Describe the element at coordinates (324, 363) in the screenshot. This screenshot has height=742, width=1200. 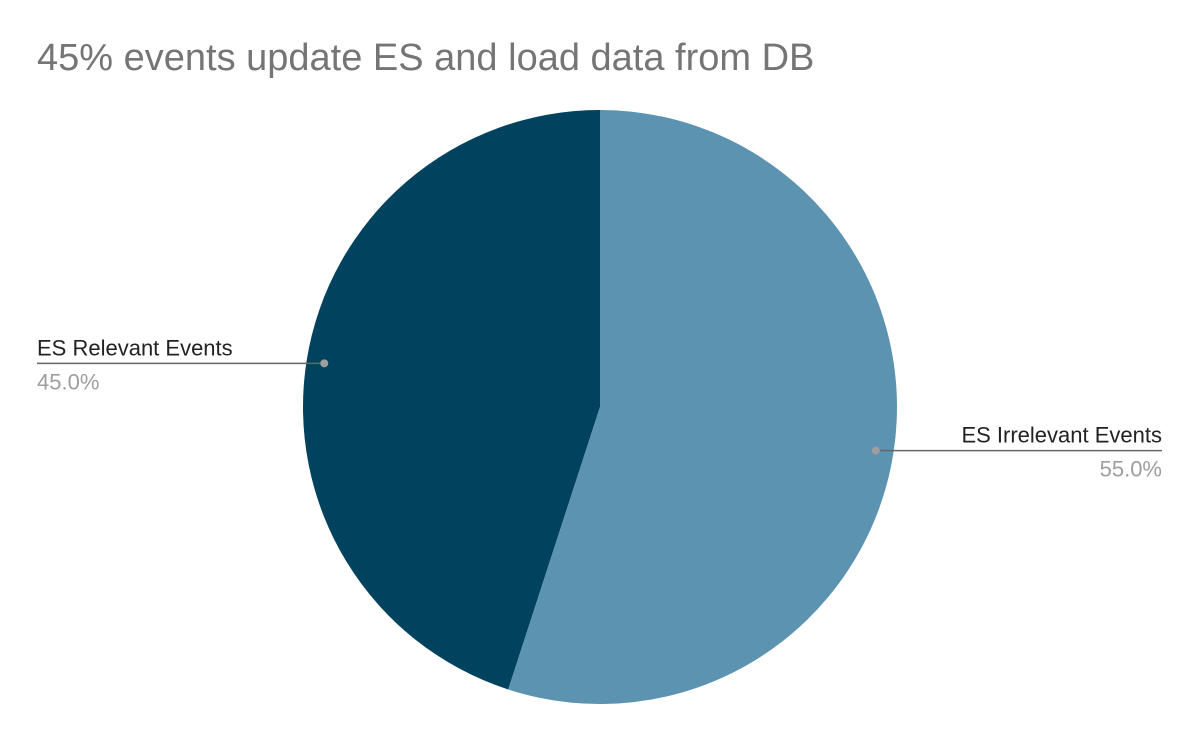
I see `leader-dot-es-relevant-events` at that location.